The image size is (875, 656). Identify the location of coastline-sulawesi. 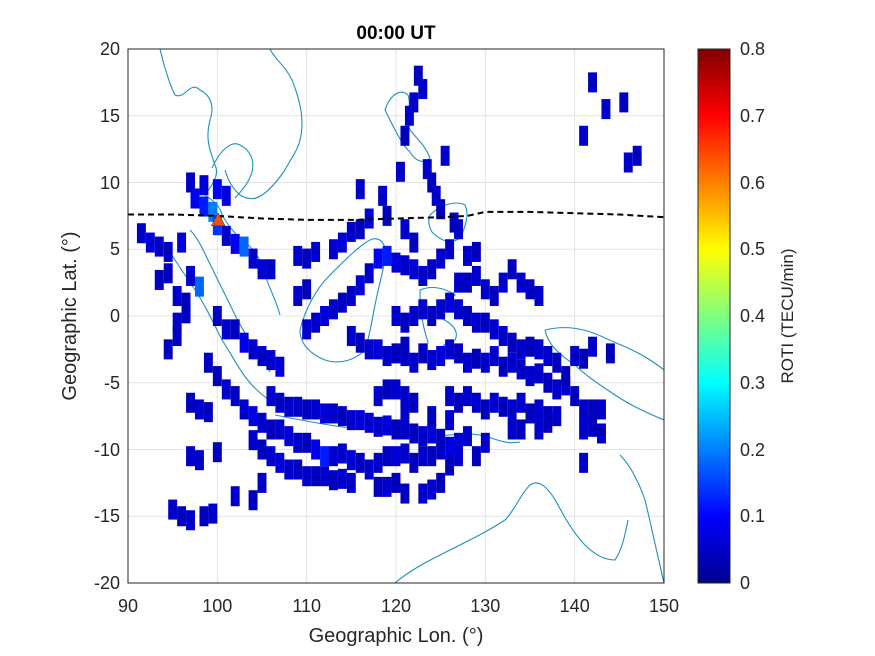
(438, 323).